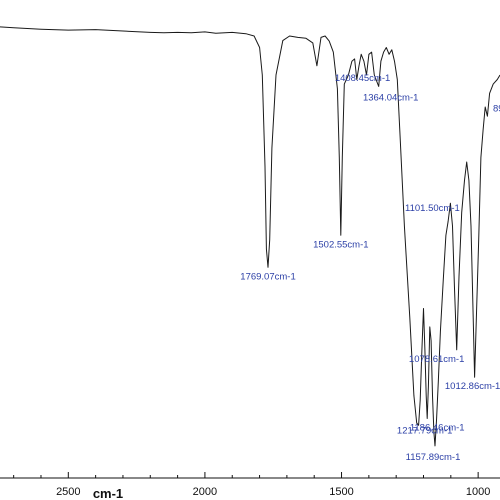  What do you see at coordinates (205, 492) in the screenshot?
I see `x-tick-label: 2000` at bounding box center [205, 492].